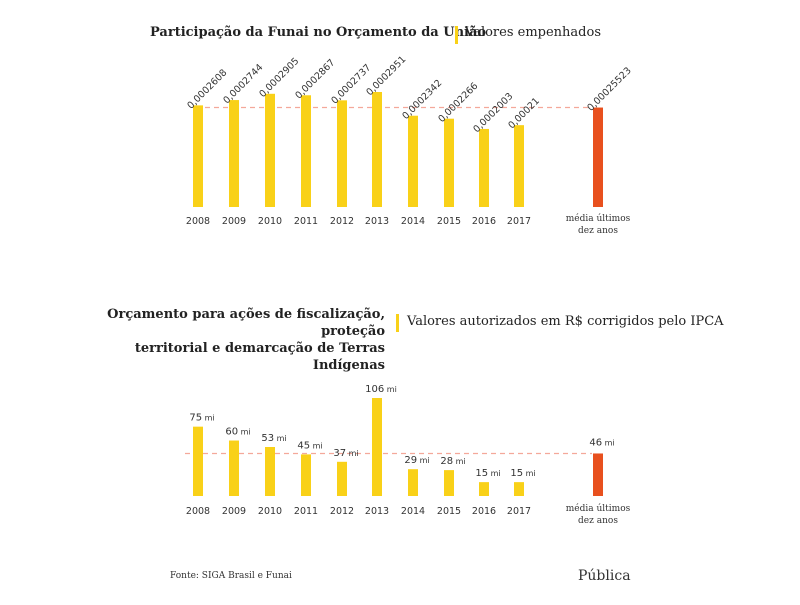 This screenshot has height=605, width=800. I want to click on chart1-value-label: 0,0002951, so click(386, 76).